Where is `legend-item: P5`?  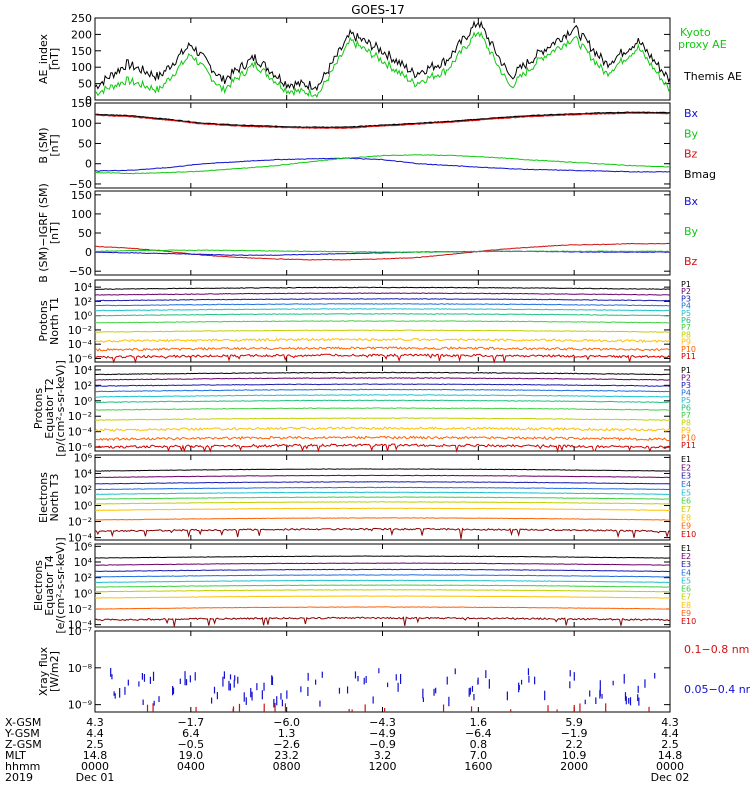 legend-item: P5 is located at coordinates (686, 400).